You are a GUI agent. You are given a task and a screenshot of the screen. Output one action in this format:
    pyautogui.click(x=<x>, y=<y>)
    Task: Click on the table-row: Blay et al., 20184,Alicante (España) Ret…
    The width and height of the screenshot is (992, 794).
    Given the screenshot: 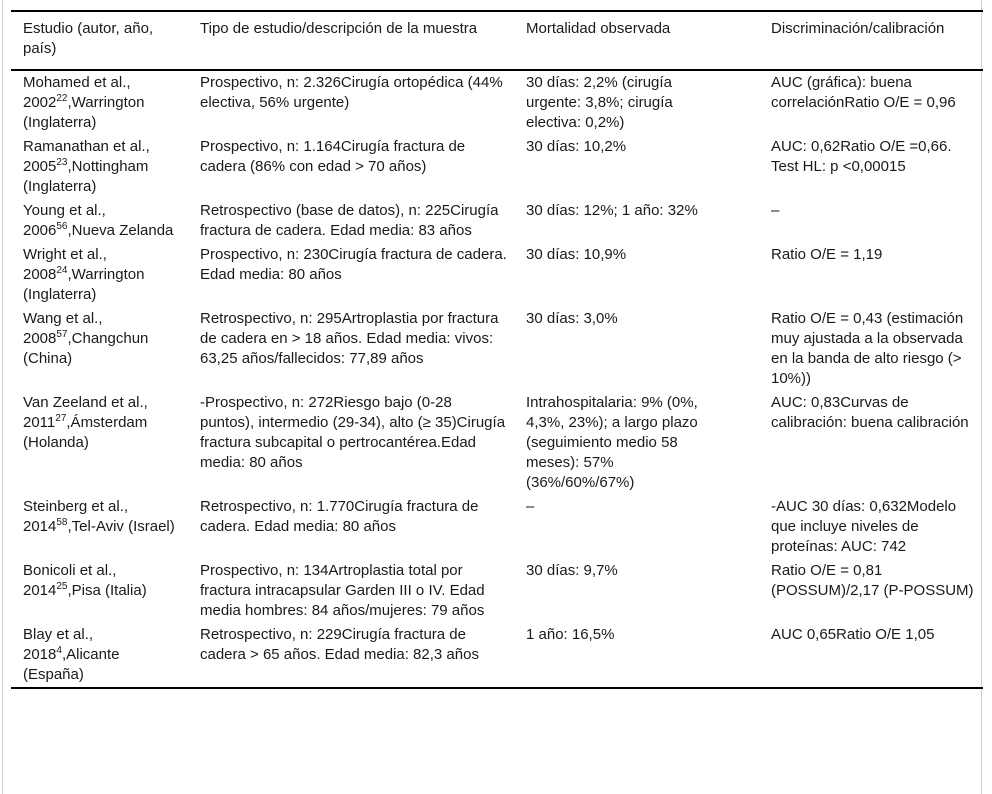 What is the action you would take?
    pyautogui.click(x=497, y=655)
    